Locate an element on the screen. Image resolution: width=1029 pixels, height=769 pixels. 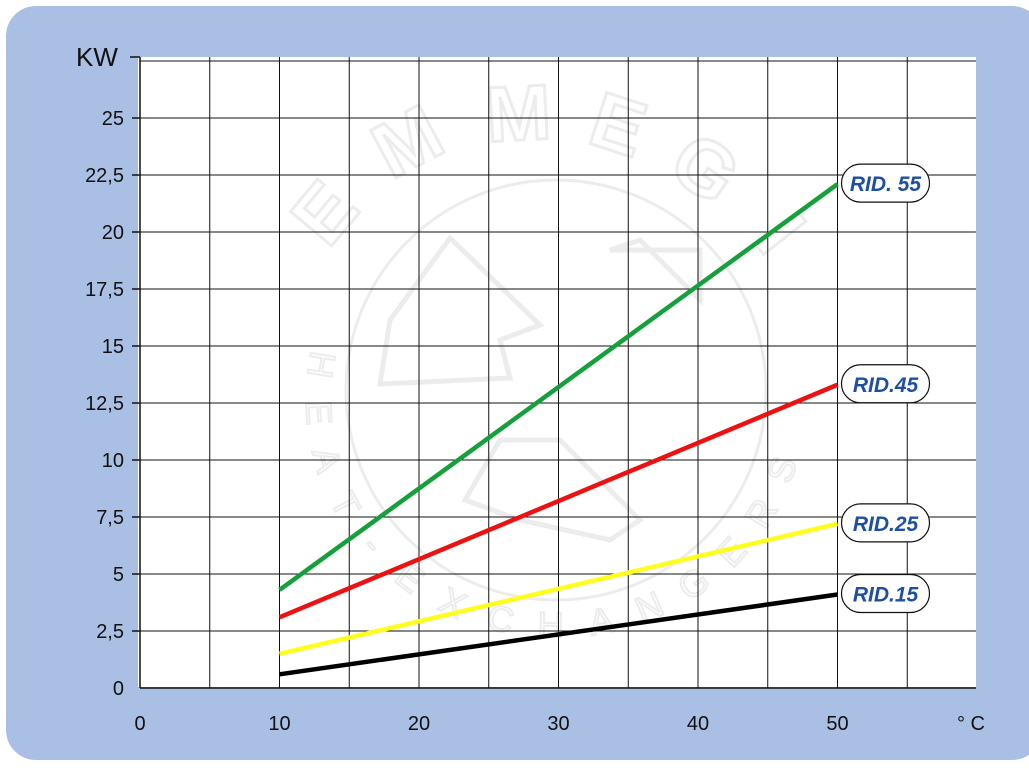
watermark-arrow-lower is located at coordinates (552, 490).